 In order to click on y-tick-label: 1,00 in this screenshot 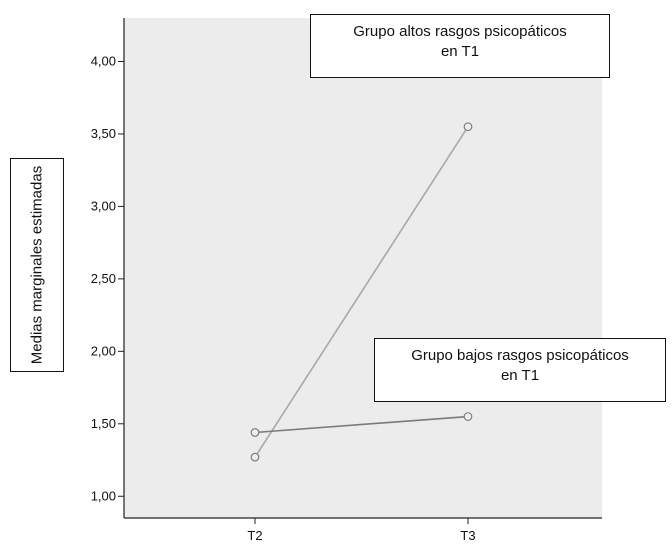, I will do `click(103, 495)`.